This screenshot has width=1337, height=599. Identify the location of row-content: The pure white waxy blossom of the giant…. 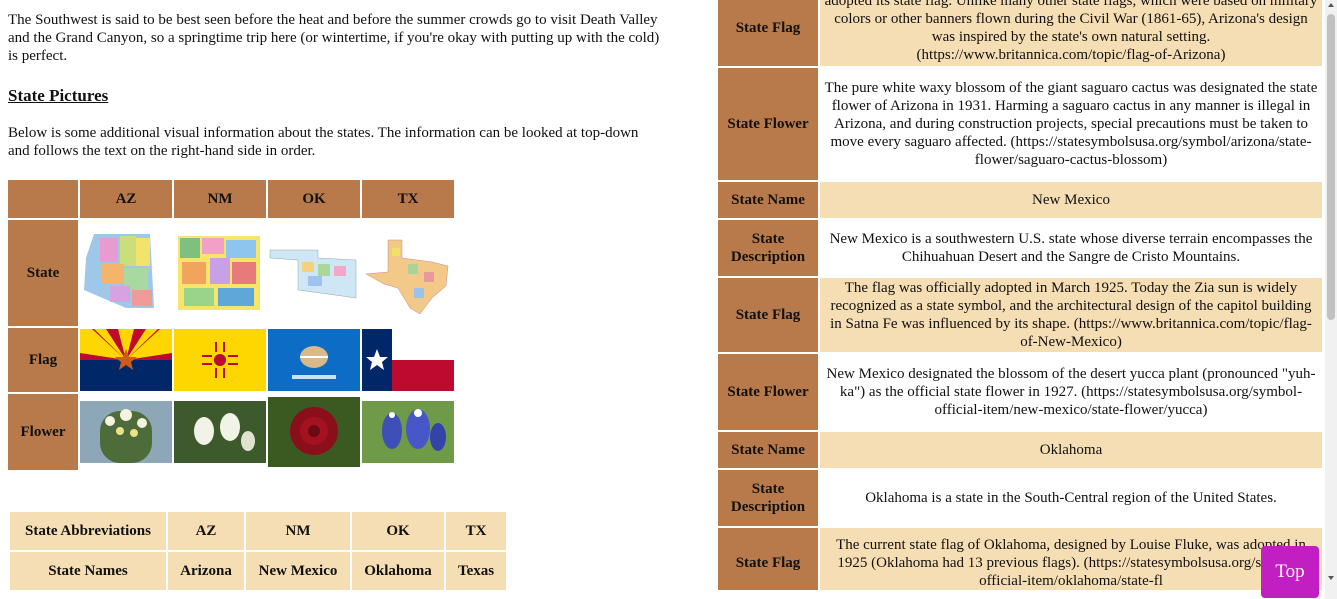
(1071, 124).